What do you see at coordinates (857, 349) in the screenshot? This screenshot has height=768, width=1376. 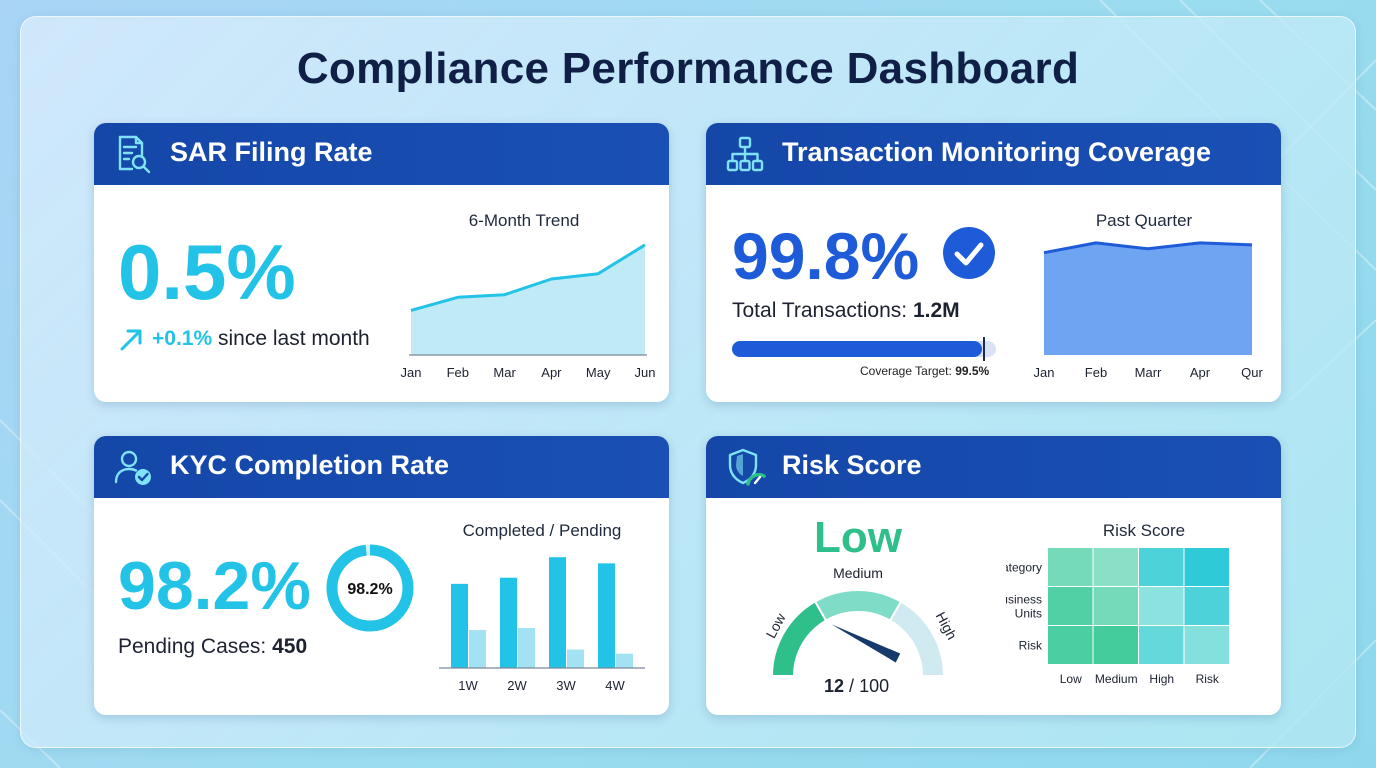 I see `coverage-progress-fill` at bounding box center [857, 349].